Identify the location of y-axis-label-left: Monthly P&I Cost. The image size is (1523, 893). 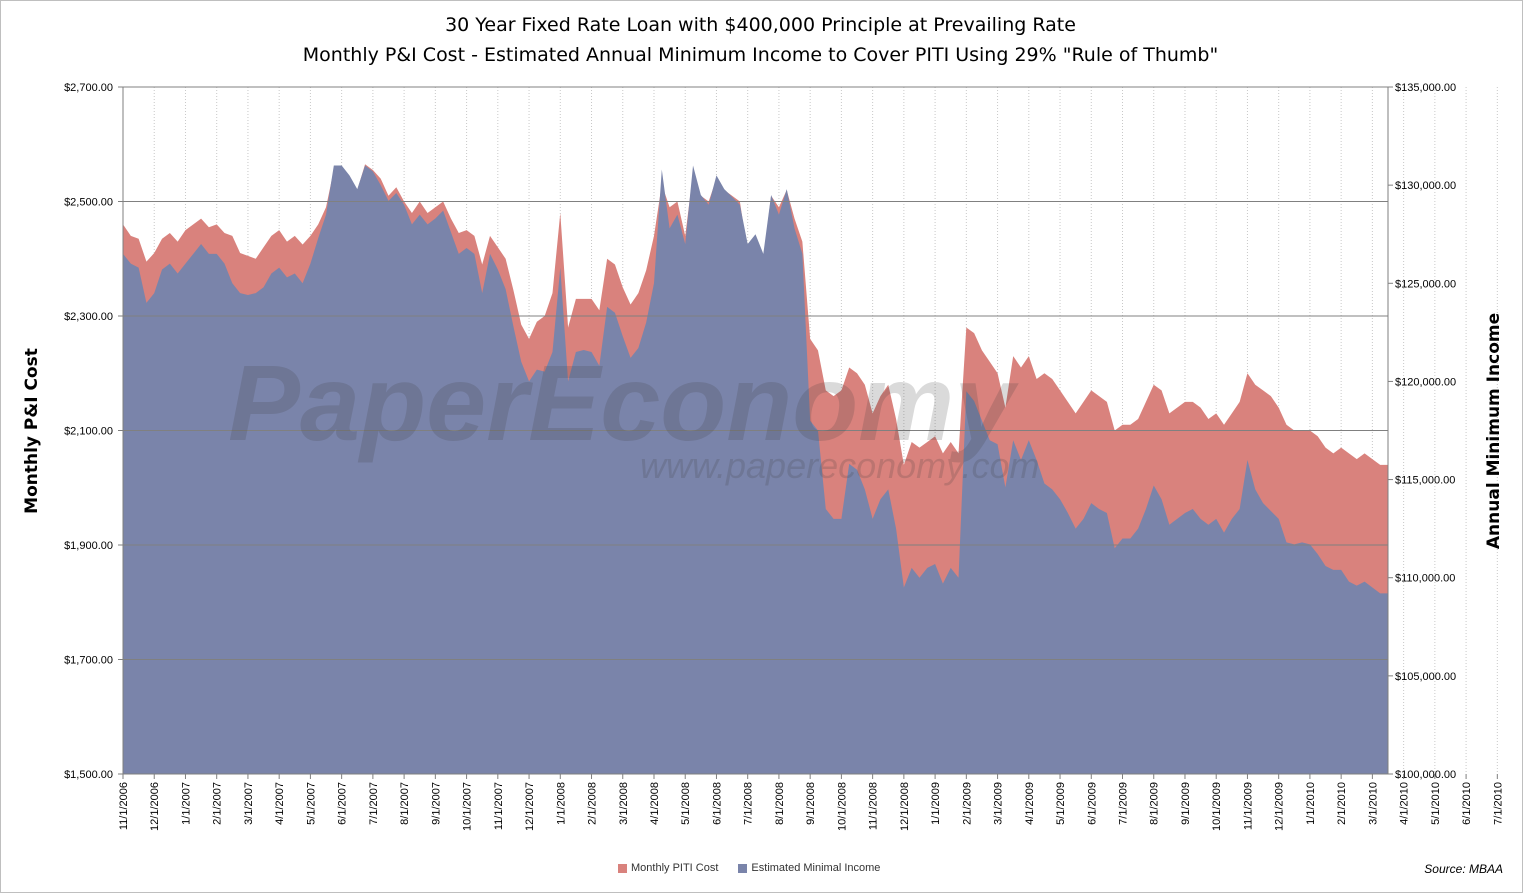
(32, 431).